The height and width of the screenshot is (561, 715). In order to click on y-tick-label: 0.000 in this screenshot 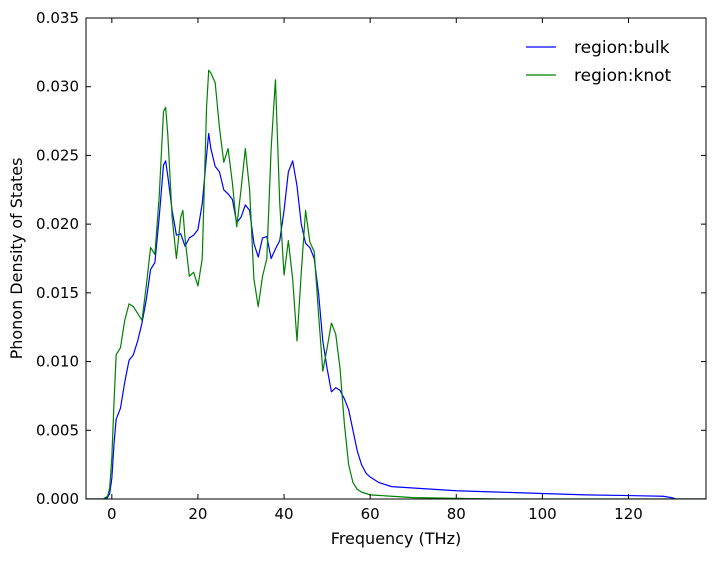, I will do `click(57, 499)`.